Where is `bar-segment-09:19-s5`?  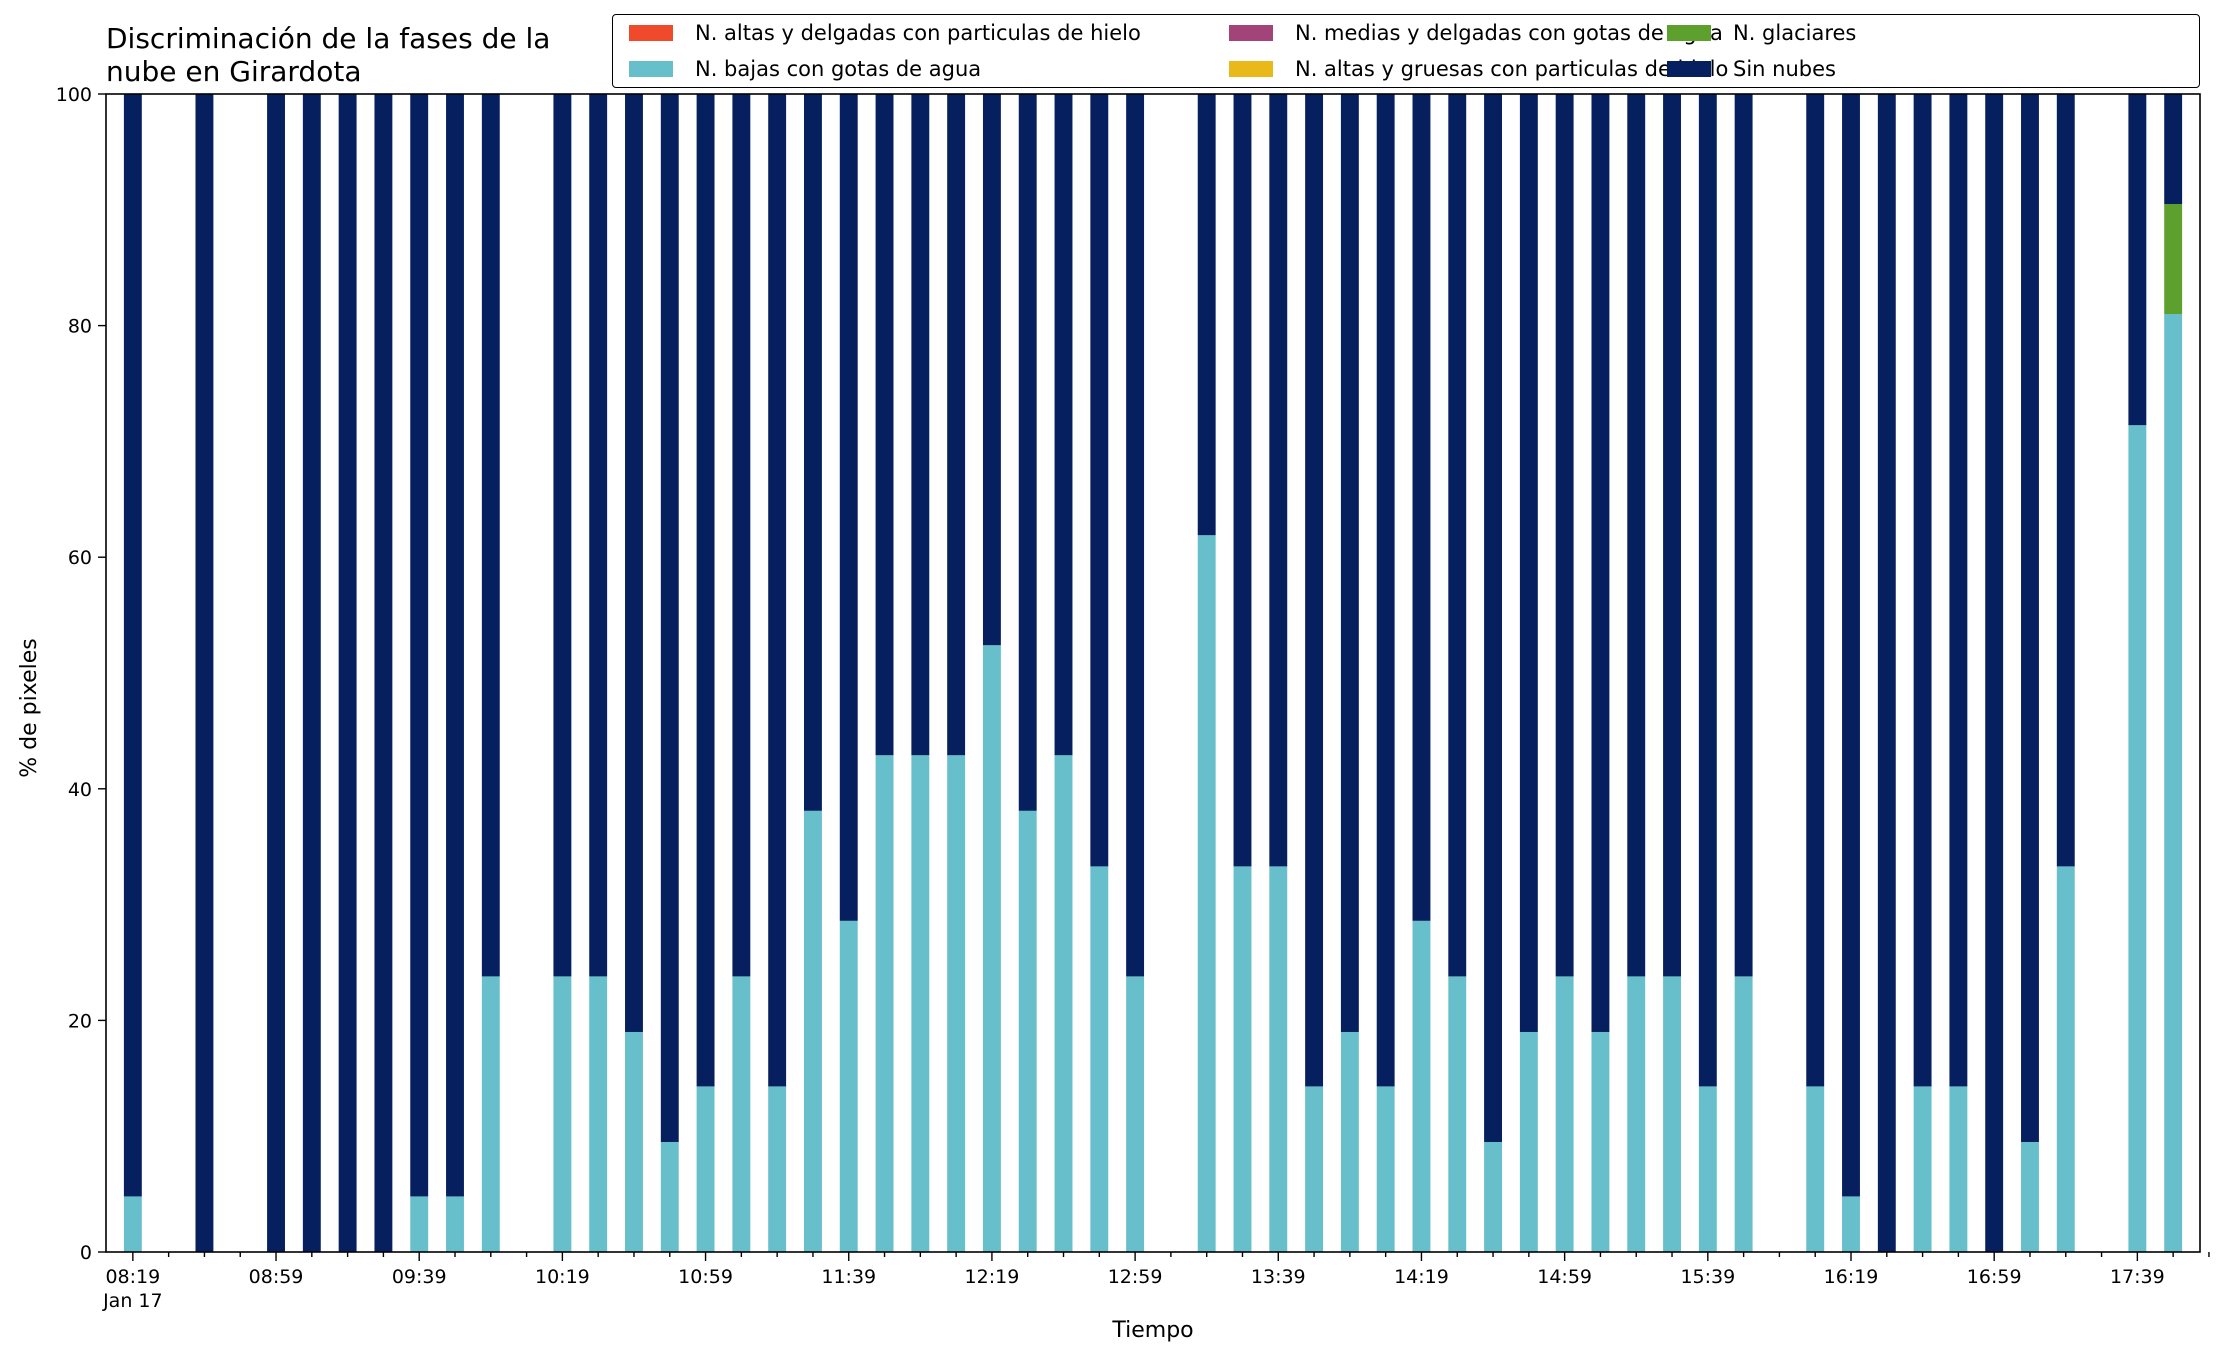
bar-segment-09:19-s5 is located at coordinates (347, 673).